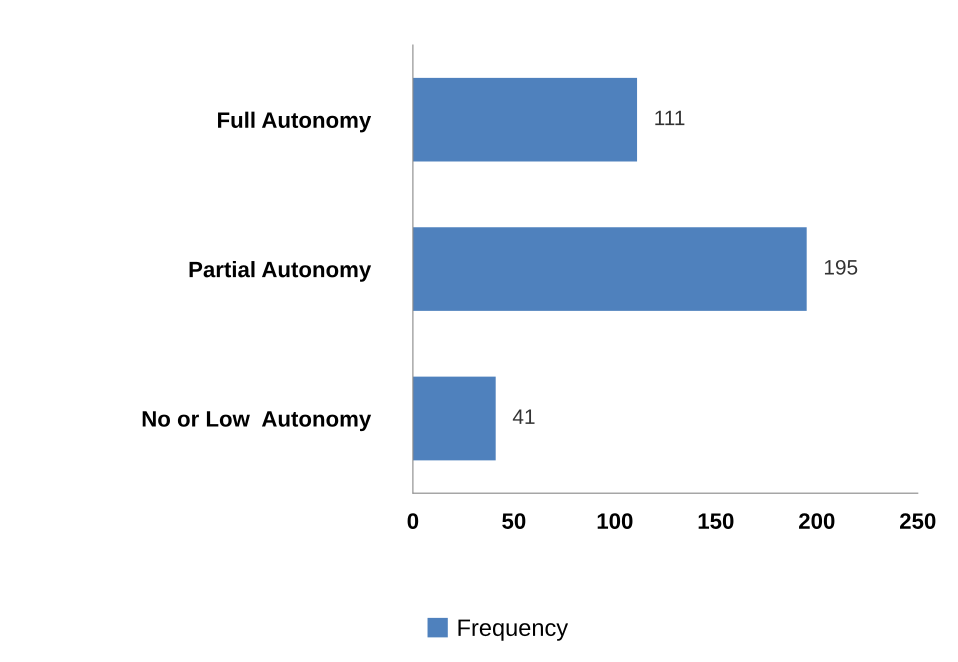 The height and width of the screenshot is (662, 958). I want to click on x-tick-label: 150, so click(716, 521).